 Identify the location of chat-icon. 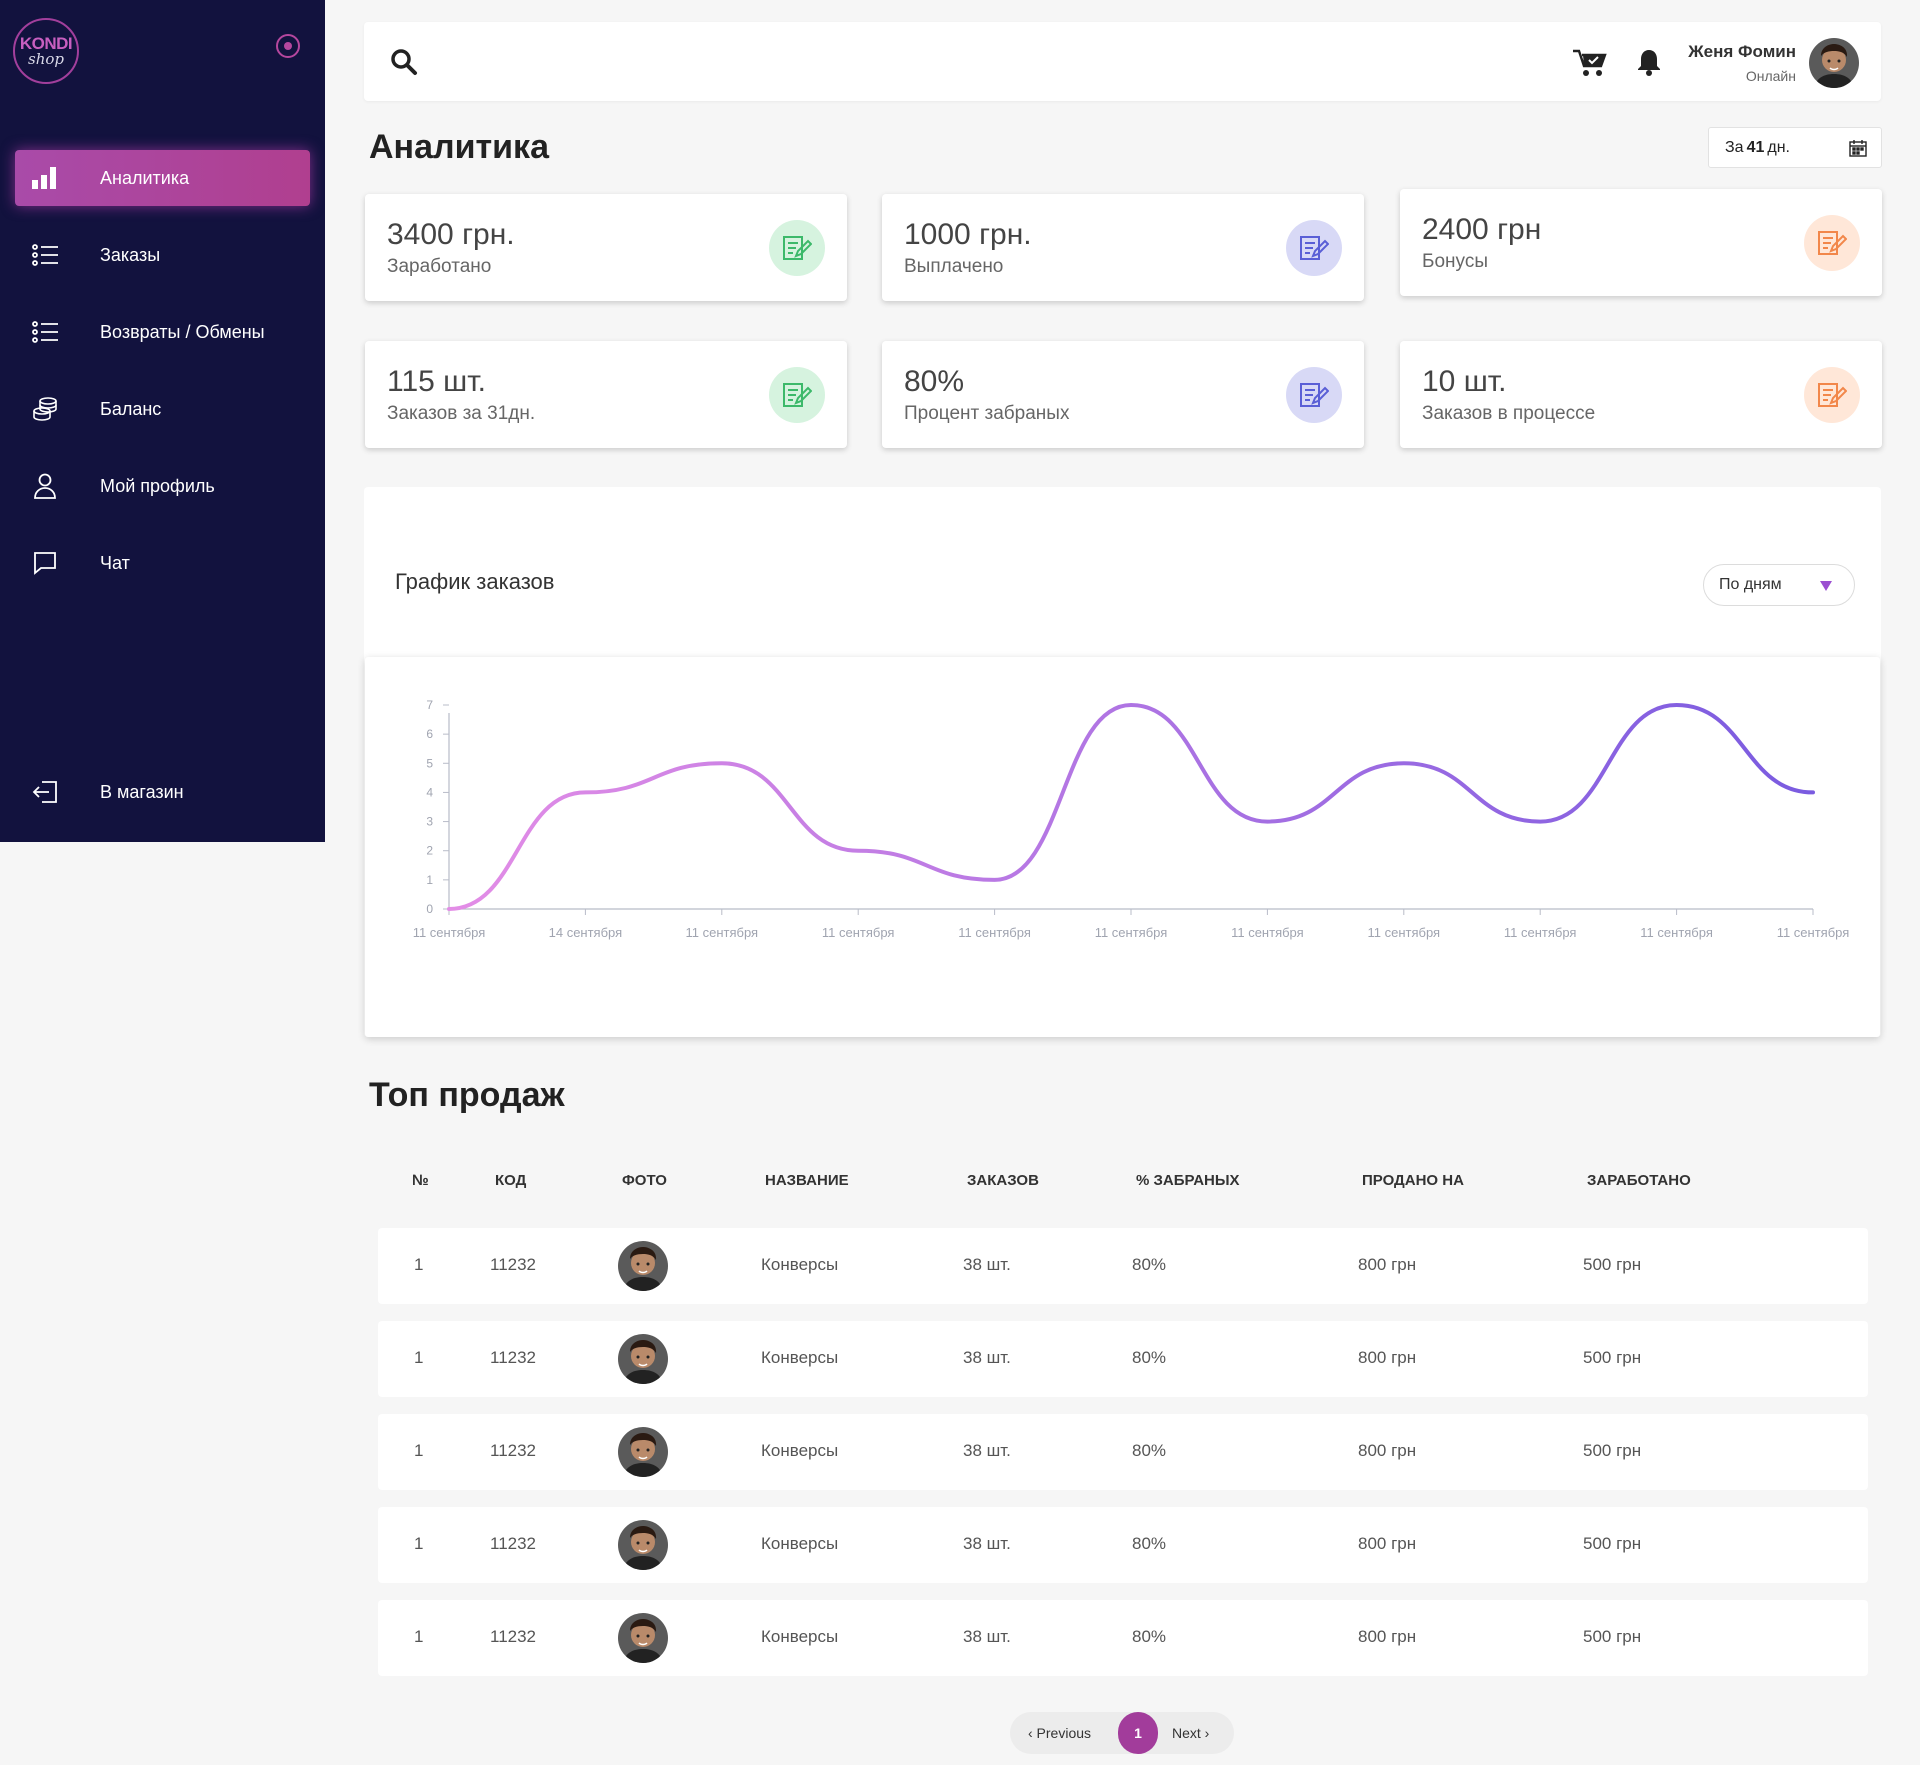
(45, 563).